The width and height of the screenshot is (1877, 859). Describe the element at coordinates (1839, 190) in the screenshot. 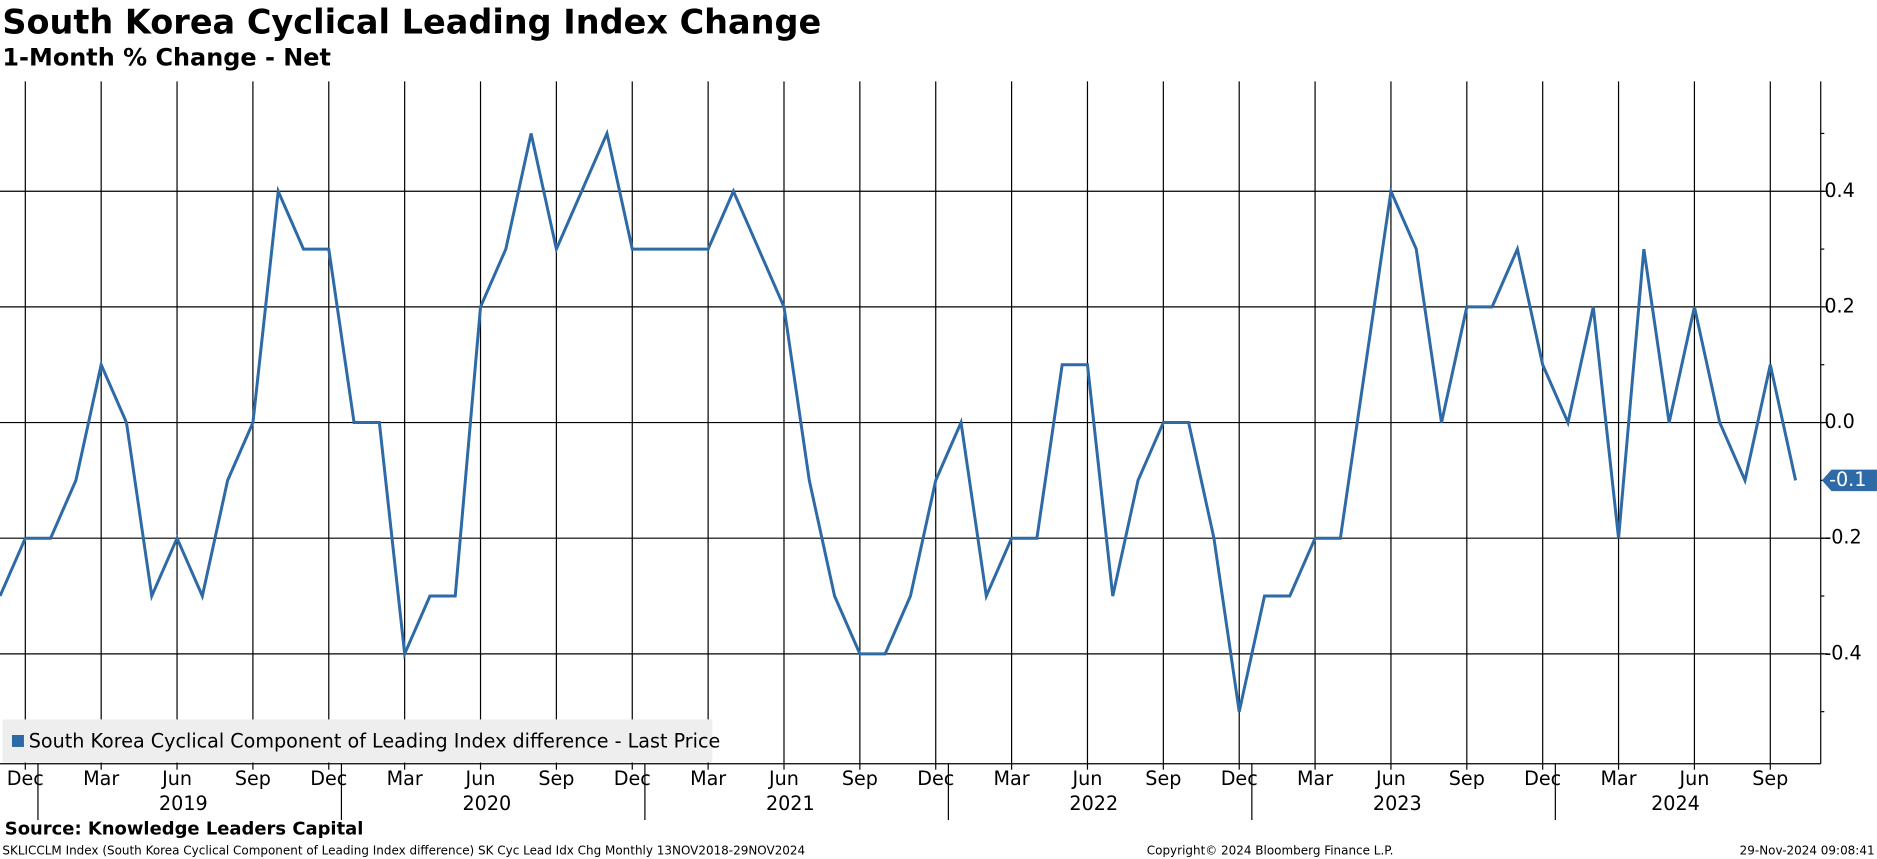

I see `y-tick-label: 0.4` at that location.